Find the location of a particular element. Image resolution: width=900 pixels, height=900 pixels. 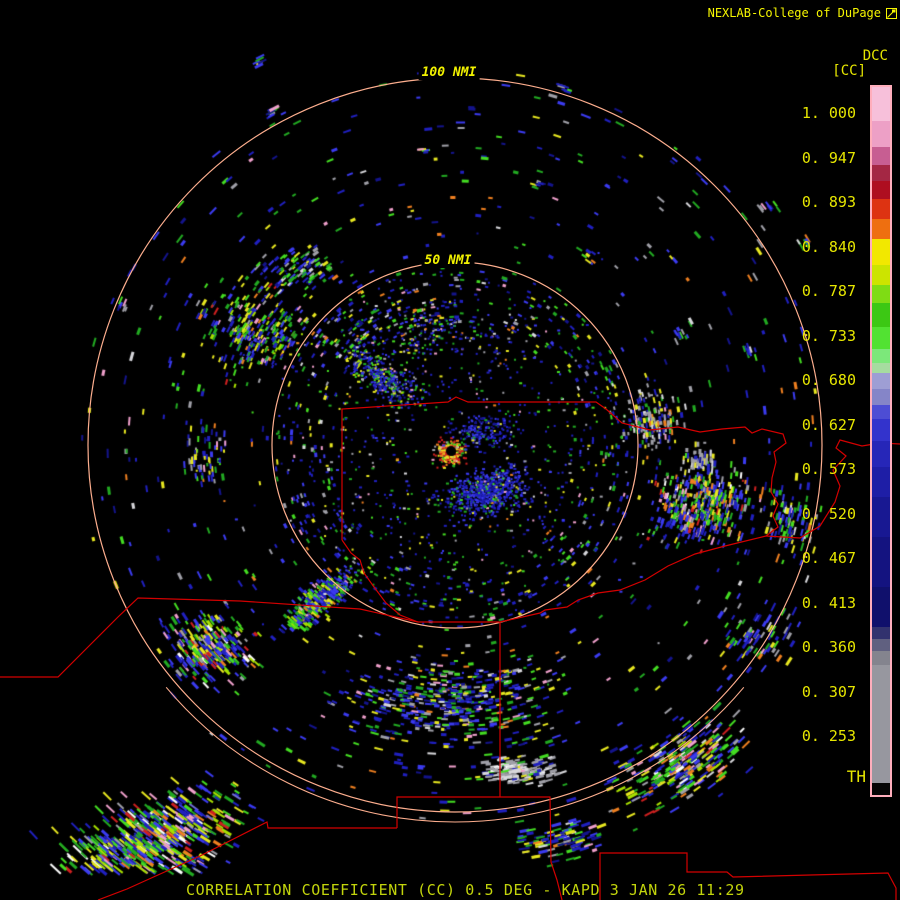

cod-logo-icon is located at coordinates (891, 13).